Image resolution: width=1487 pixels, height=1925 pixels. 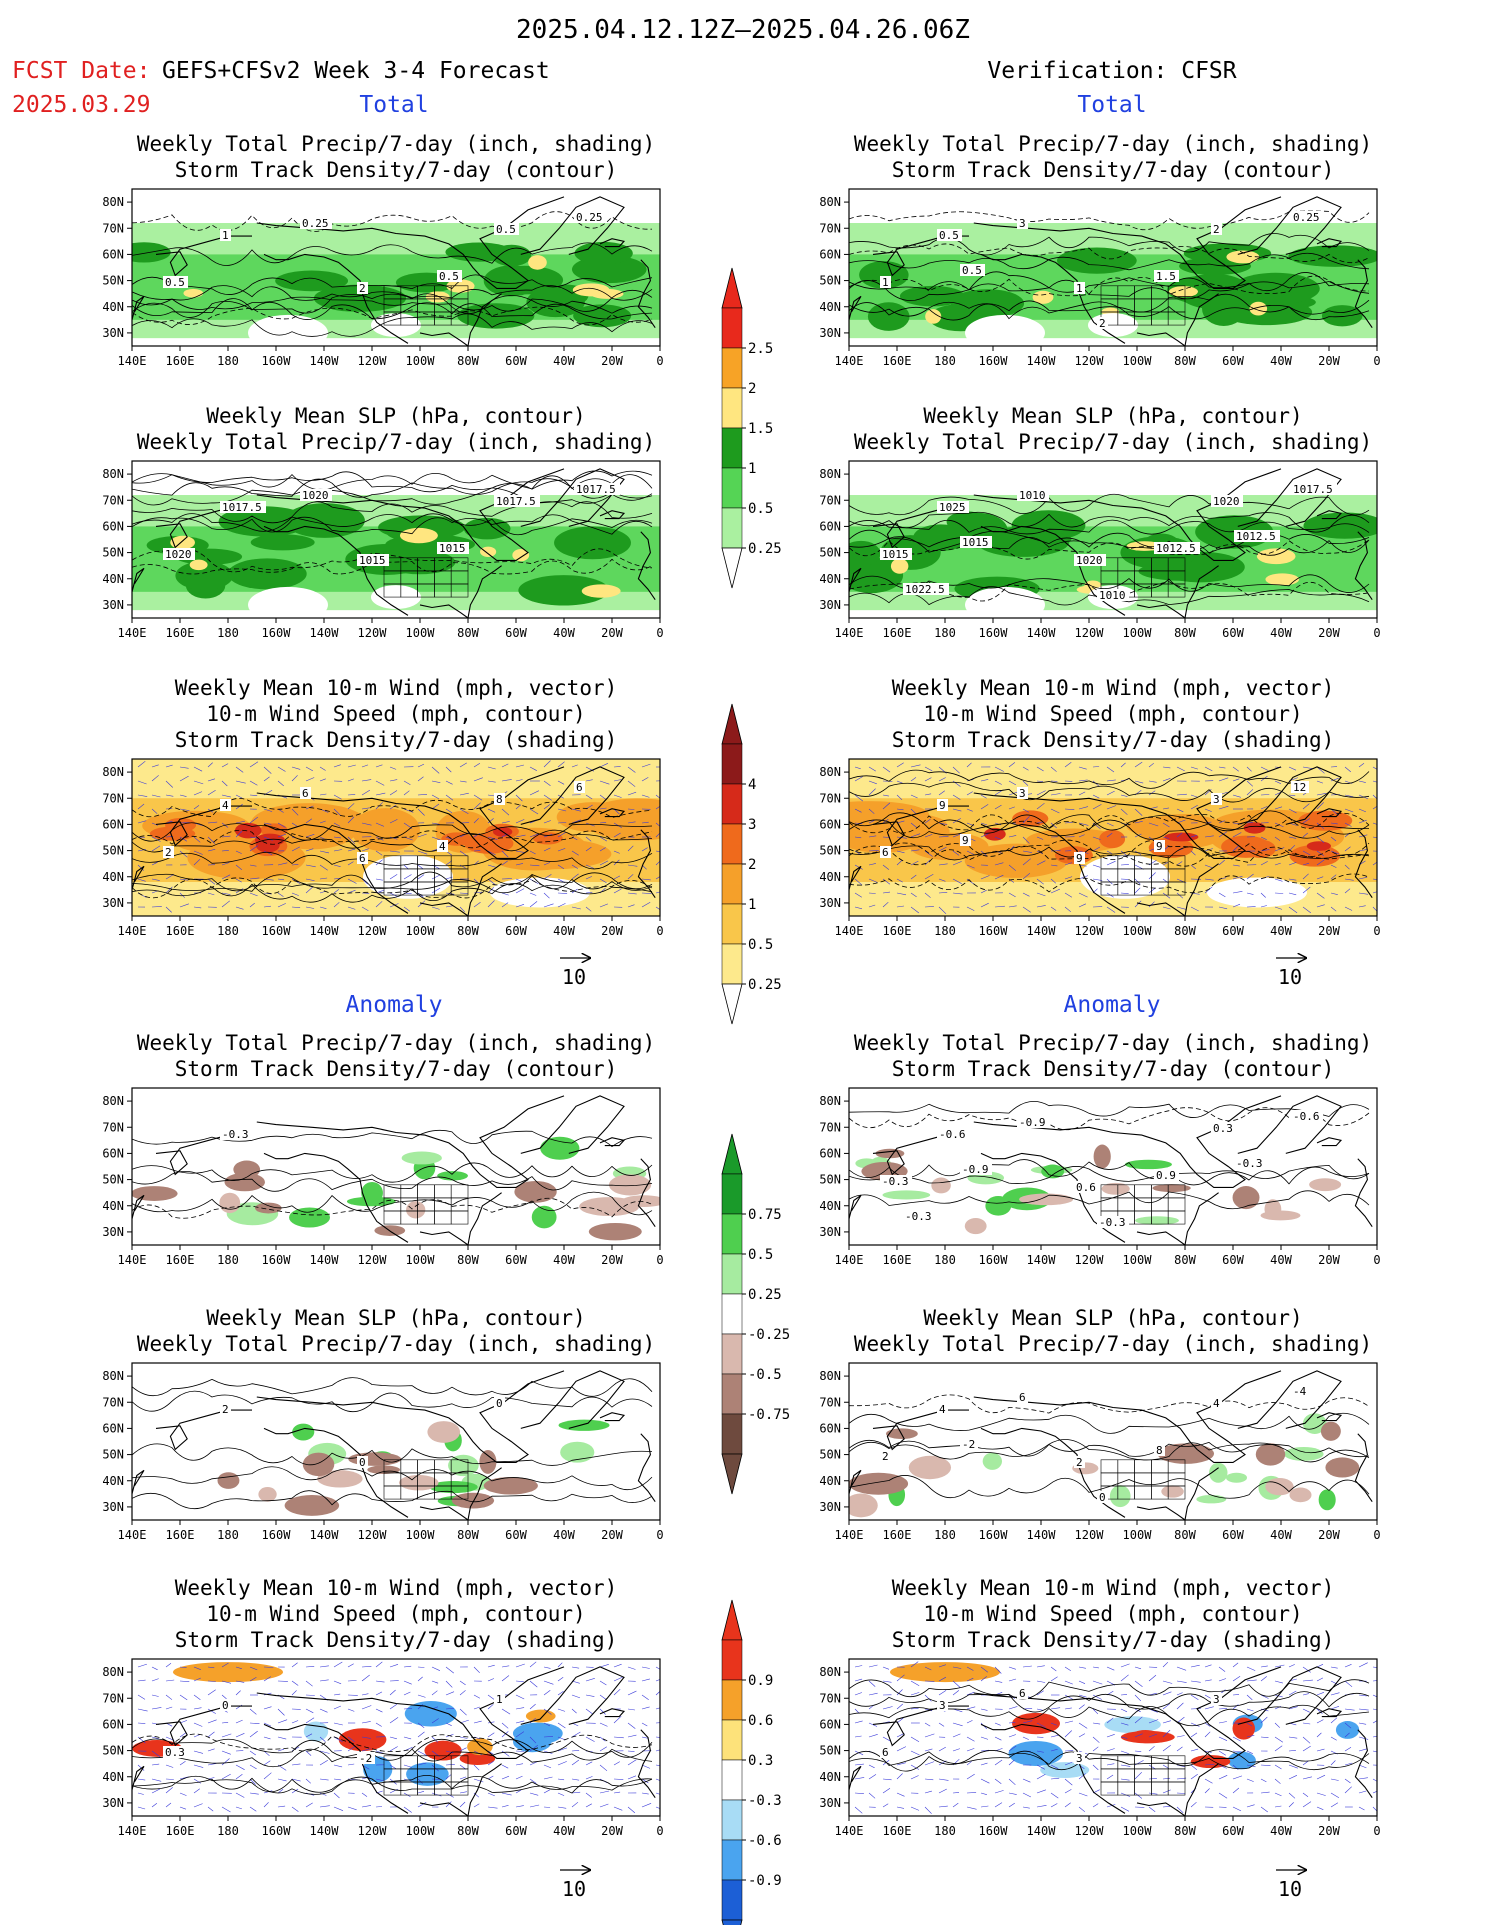 What do you see at coordinates (395, 714) in the screenshot?
I see `panel-title-line: 10-m Wind Speed (mph, contour)` at bounding box center [395, 714].